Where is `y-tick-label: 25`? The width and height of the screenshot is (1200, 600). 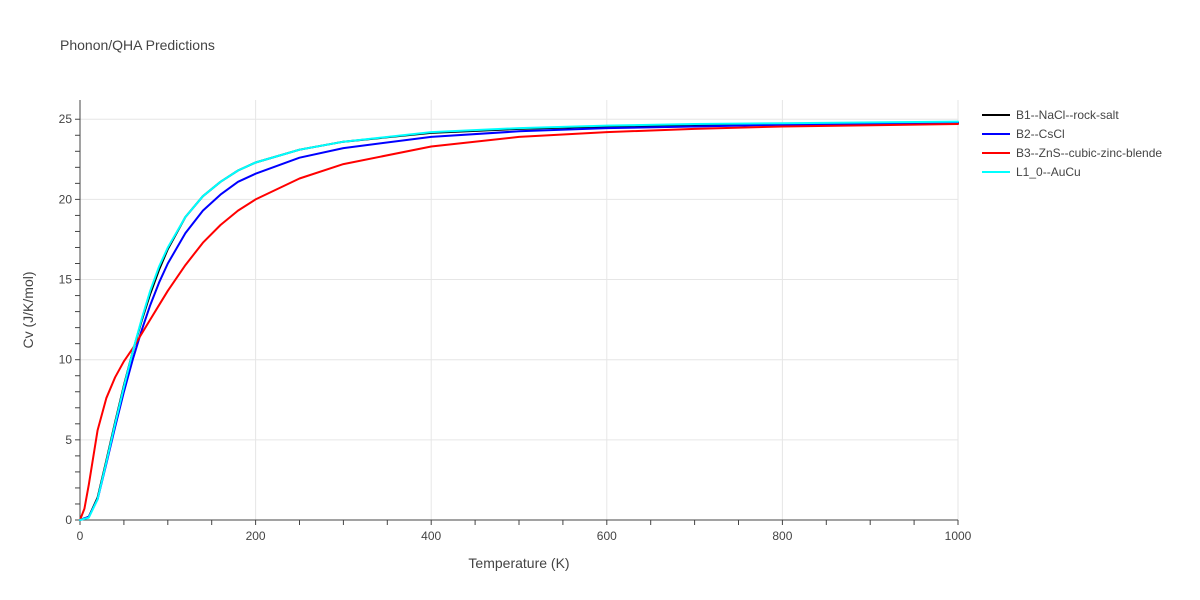
y-tick-label: 25 is located at coordinates (66, 119).